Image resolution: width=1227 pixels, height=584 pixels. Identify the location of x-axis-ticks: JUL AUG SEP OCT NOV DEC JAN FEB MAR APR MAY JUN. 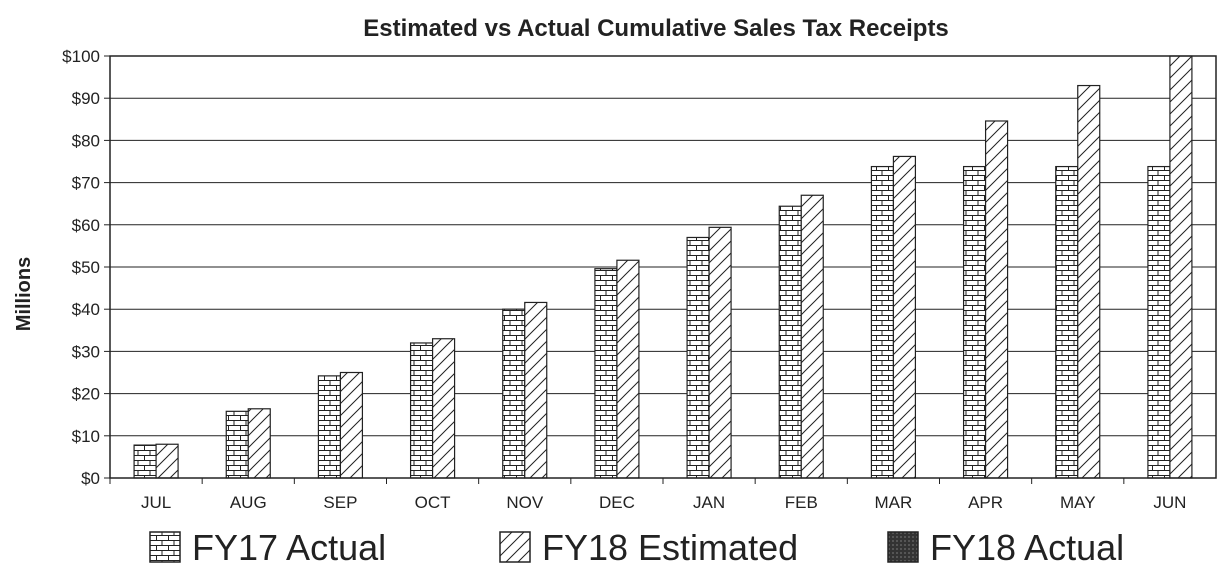
(647, 495).